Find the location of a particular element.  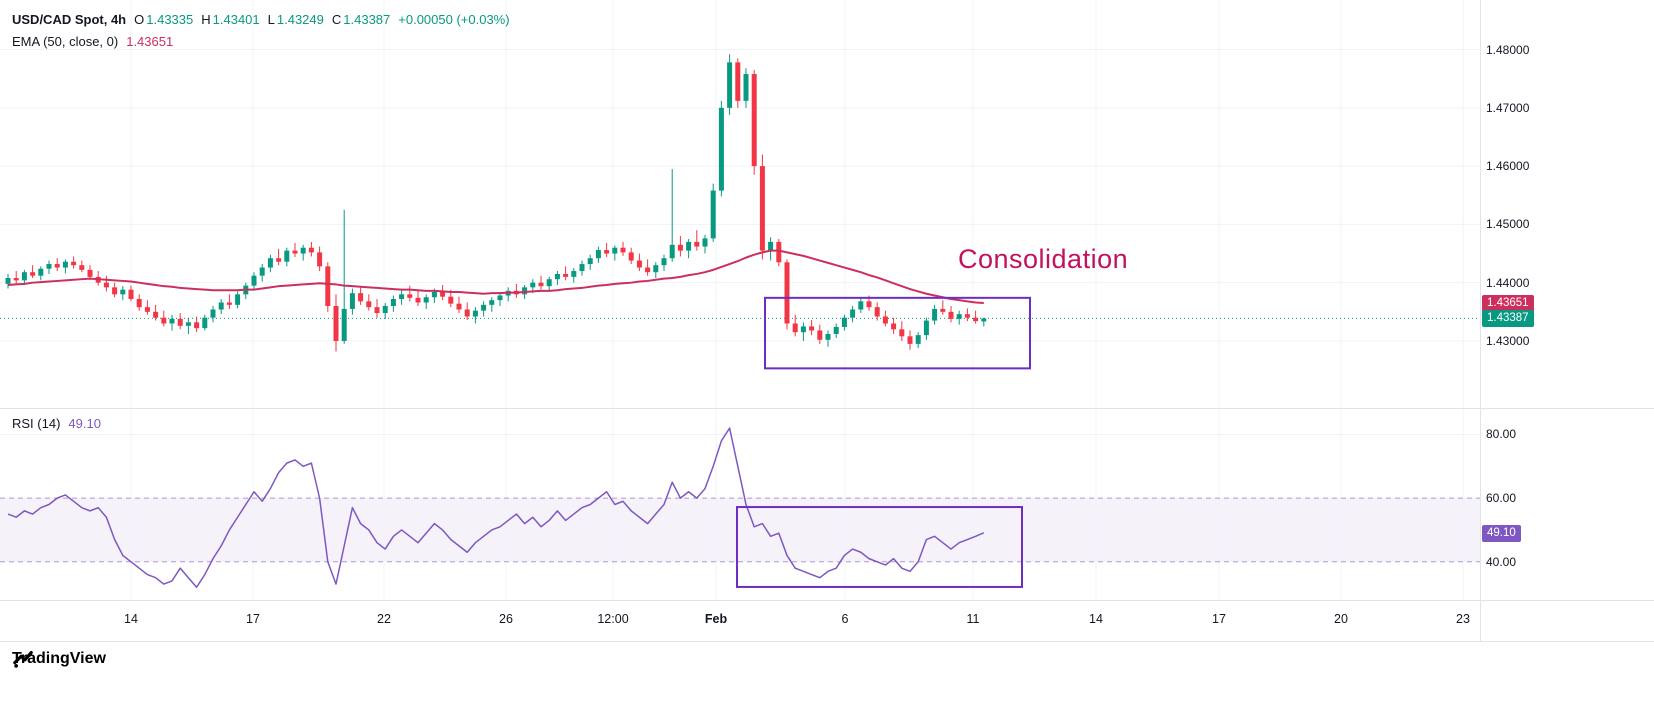

ema-price-tag: 1.43651 is located at coordinates (1508, 304).